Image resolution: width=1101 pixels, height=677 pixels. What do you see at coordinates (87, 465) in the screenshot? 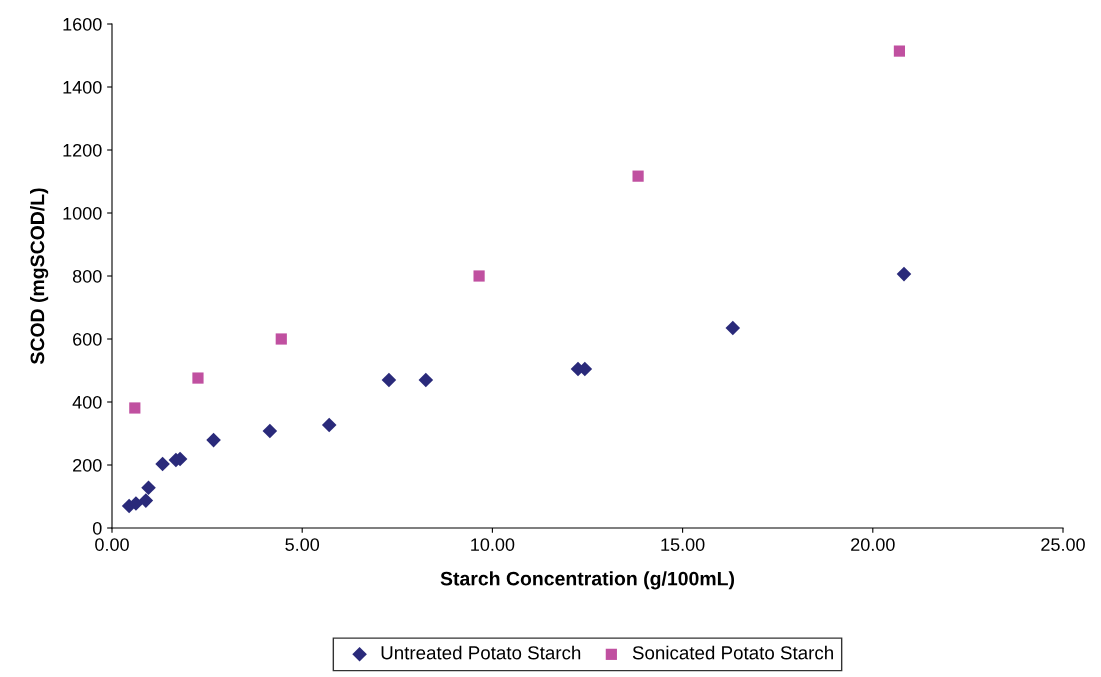
I see `y-tick-label: 200` at bounding box center [87, 465].